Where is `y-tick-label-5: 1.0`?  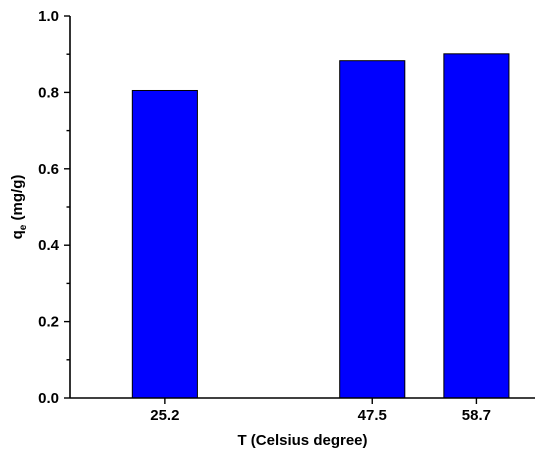 y-tick-label-5: 1.0 is located at coordinates (48, 16).